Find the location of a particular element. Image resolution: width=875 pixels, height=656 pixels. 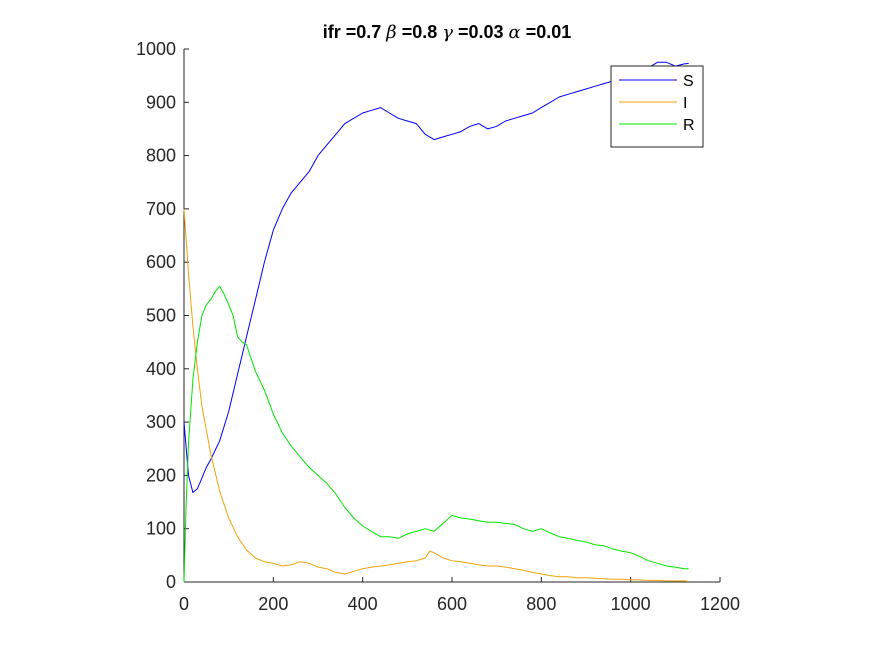

title-part: =0.01 is located at coordinates (546, 32).